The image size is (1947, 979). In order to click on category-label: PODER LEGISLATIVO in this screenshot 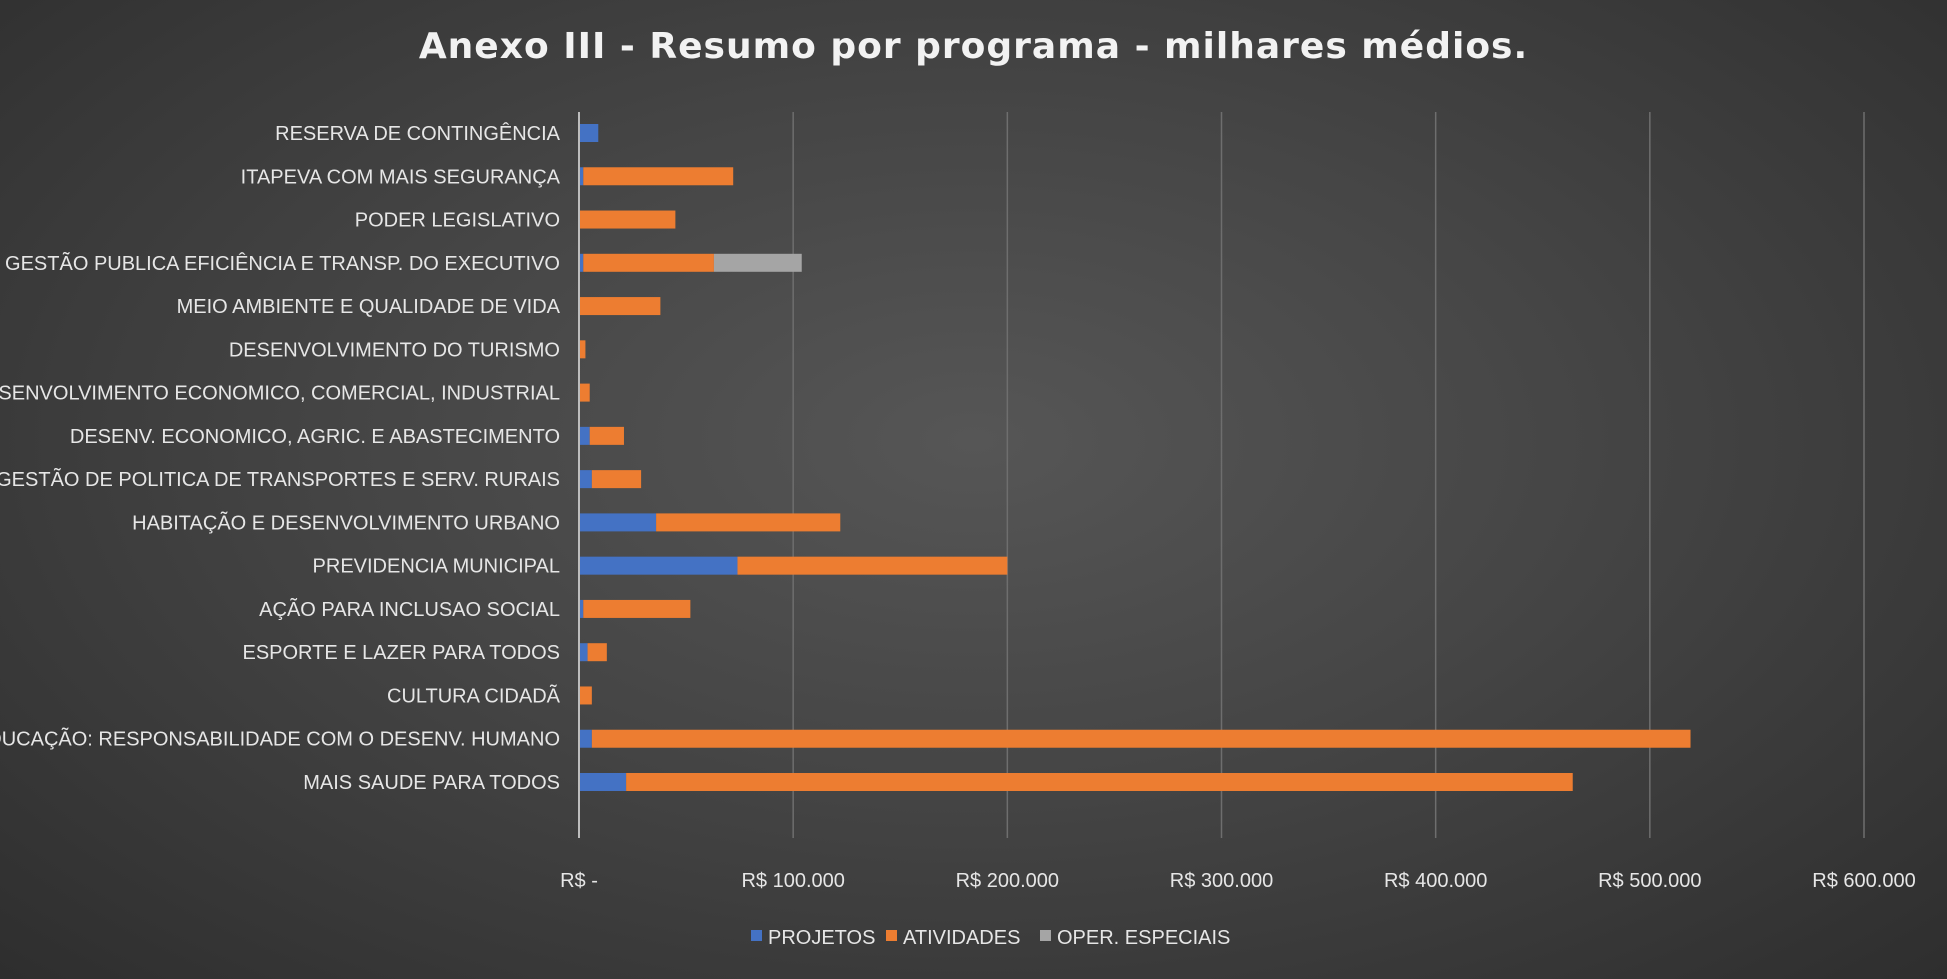, I will do `click(457, 221)`.